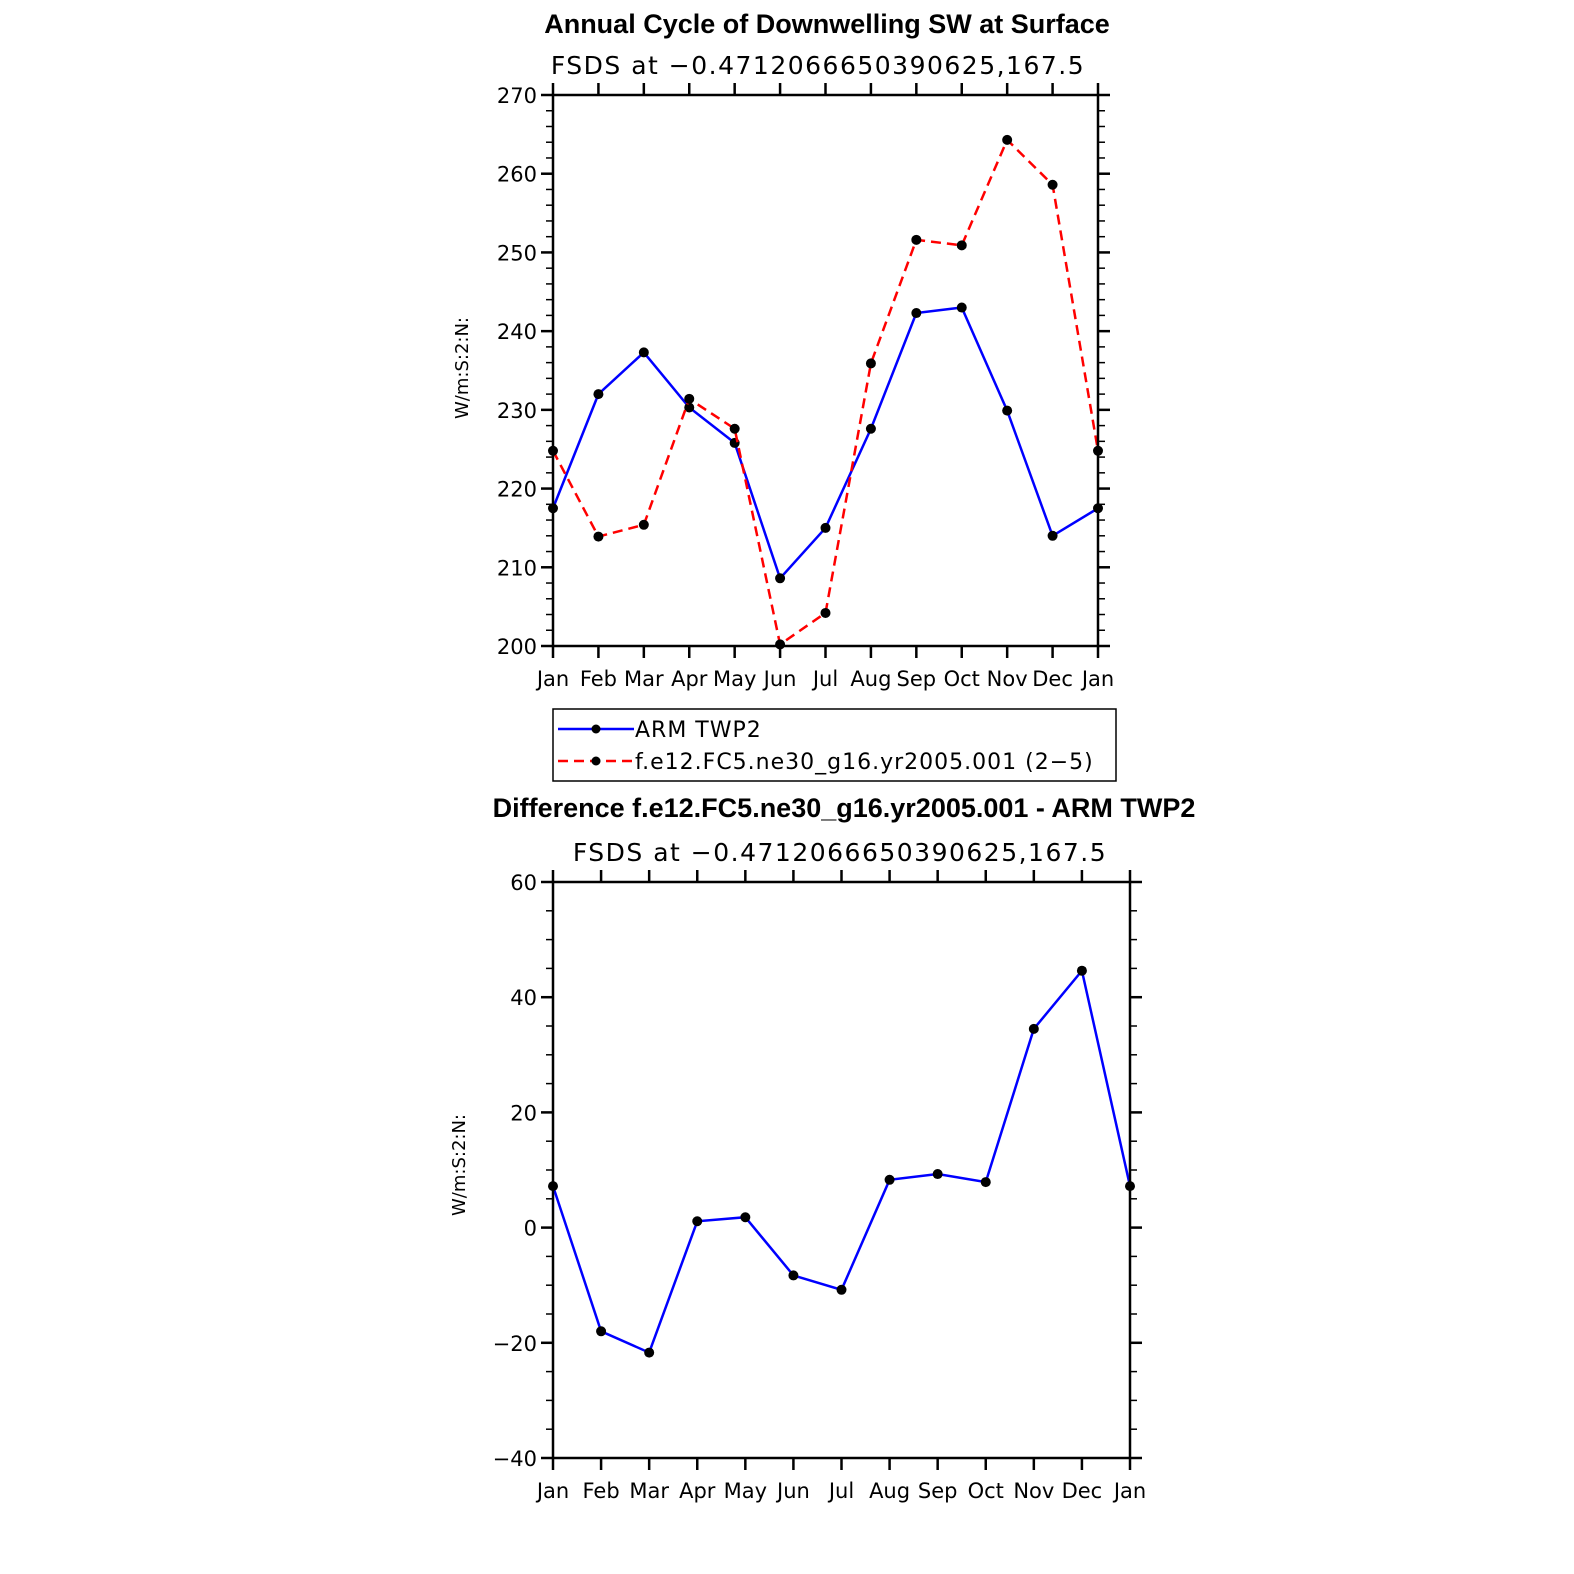  What do you see at coordinates (938, 1491) in the screenshot?
I see `bottom-xtick-label: Sep` at bounding box center [938, 1491].